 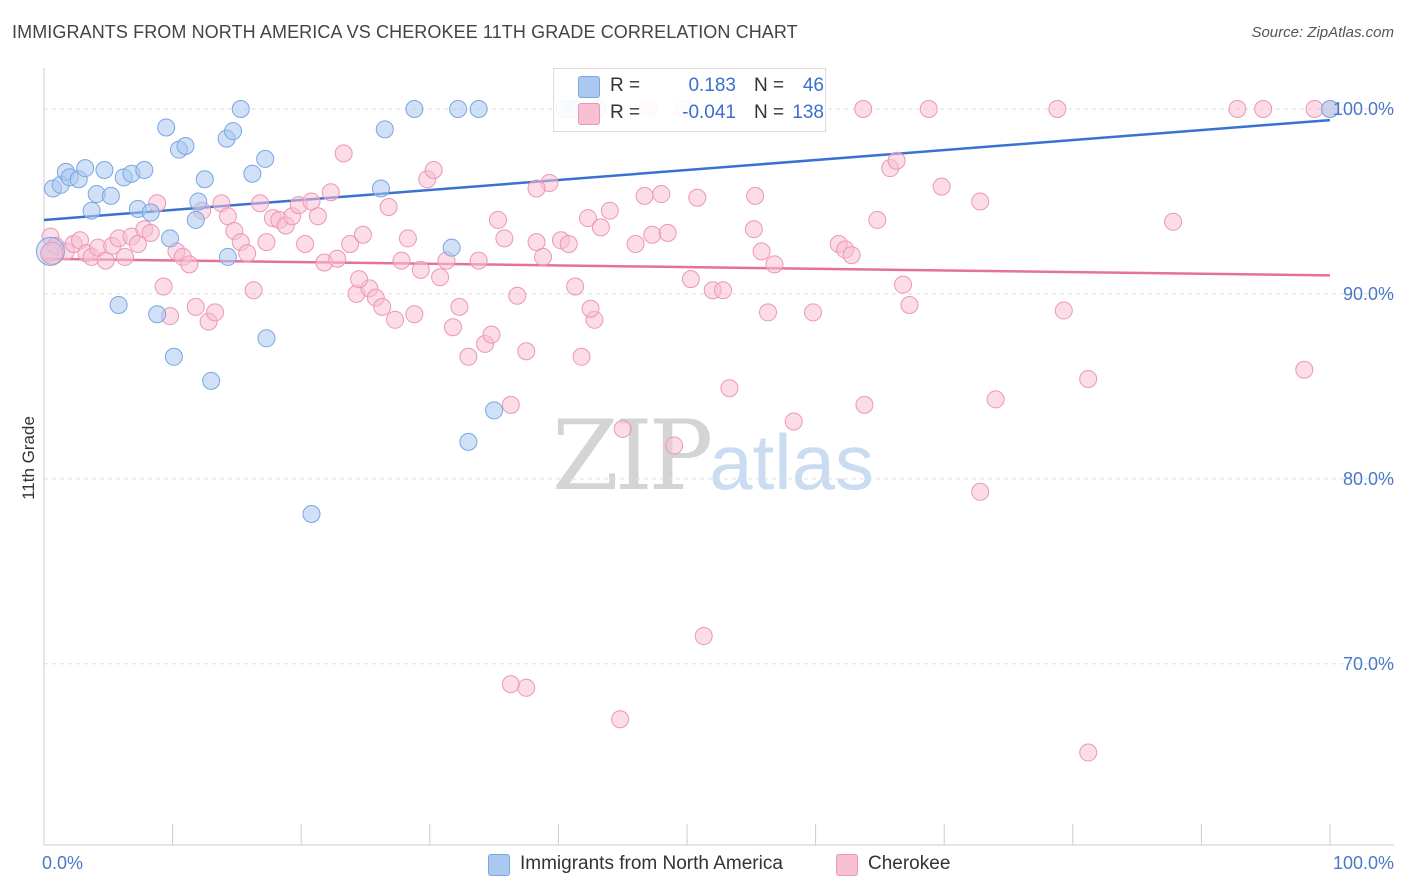 I want to click on x-tick-label-start: 0.0%, so click(x=62, y=863).